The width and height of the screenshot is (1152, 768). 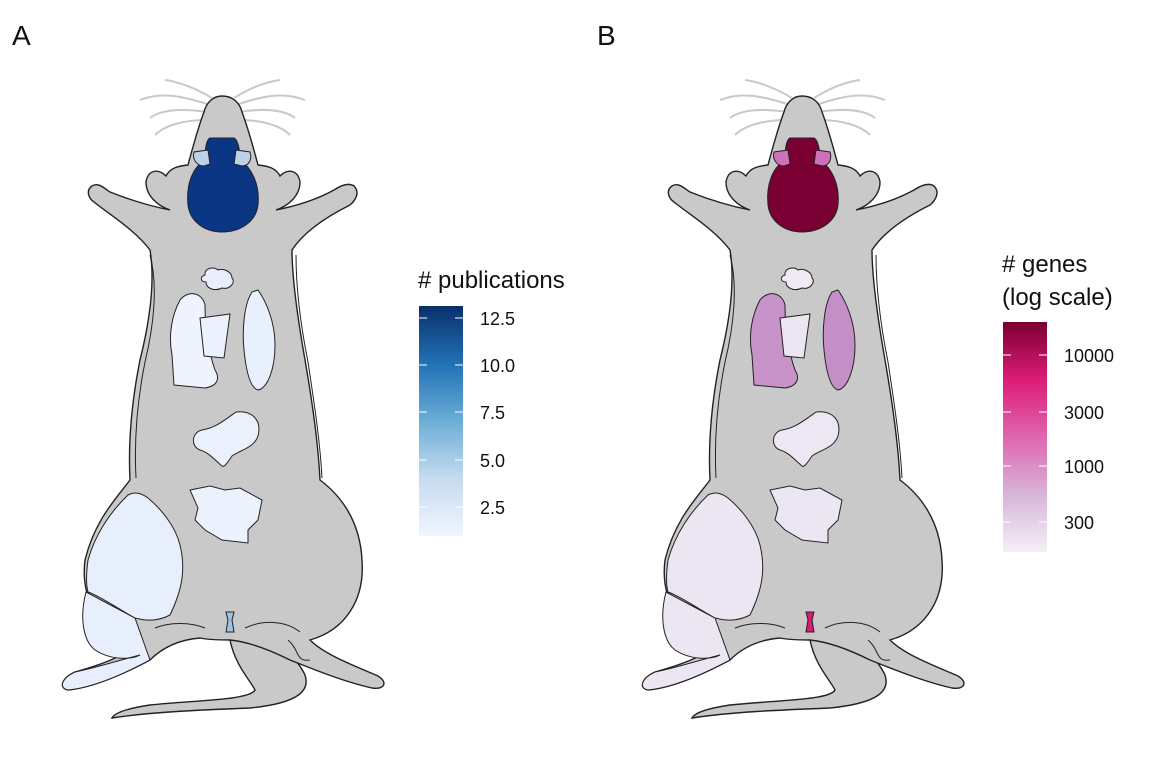 I want to click on legend-ticks-a, so click(x=441, y=412).